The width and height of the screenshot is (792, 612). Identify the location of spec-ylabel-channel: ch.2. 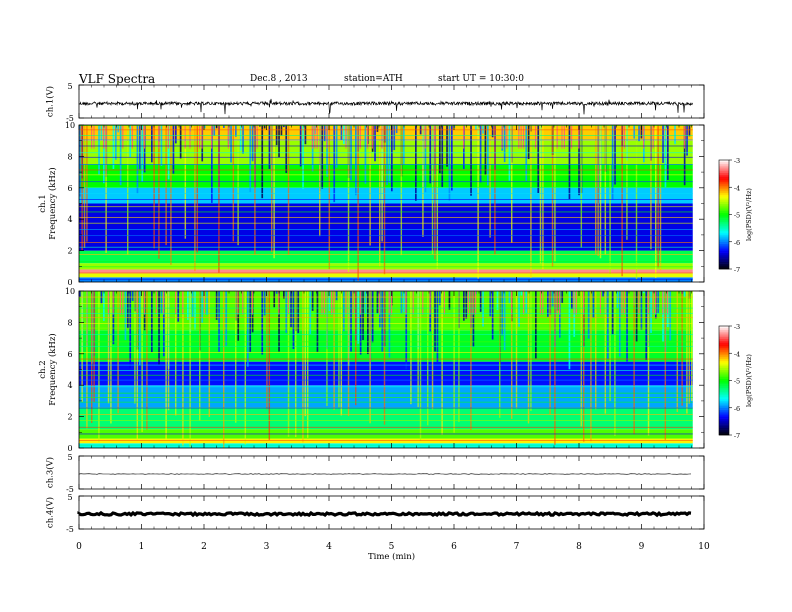
(43, 369).